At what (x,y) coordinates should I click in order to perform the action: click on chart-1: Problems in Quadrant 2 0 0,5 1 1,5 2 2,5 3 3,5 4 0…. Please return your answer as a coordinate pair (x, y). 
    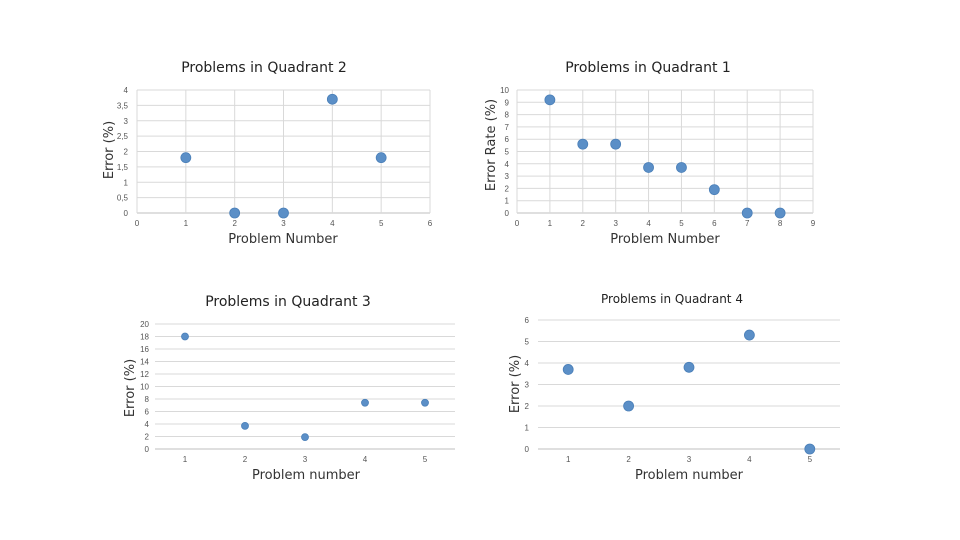
    Looking at the image, I should click on (267, 153).